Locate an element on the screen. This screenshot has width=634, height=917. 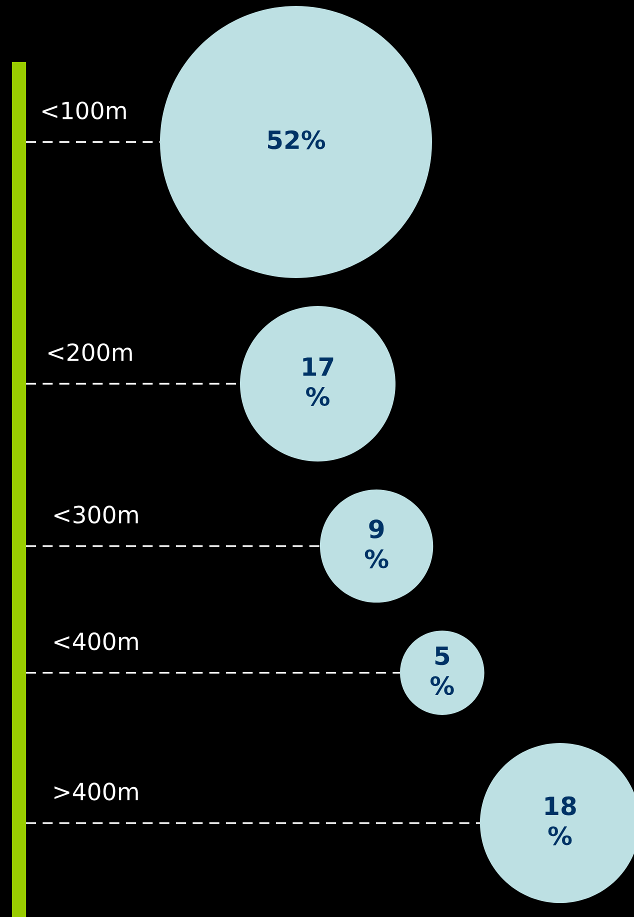
category-label: <100m is located at coordinates (84, 111).